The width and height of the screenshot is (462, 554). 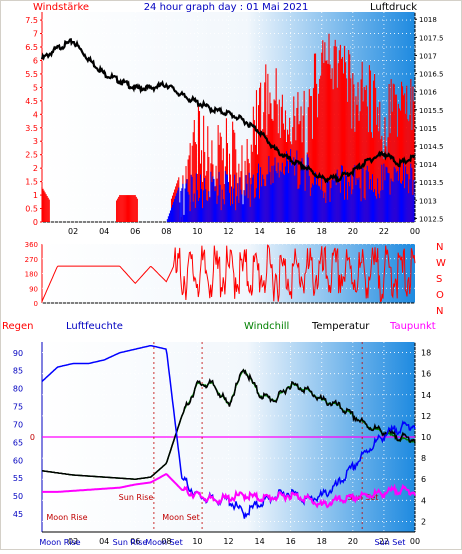 I want to click on humidity-label: Luftfeuchte, so click(x=94, y=326).